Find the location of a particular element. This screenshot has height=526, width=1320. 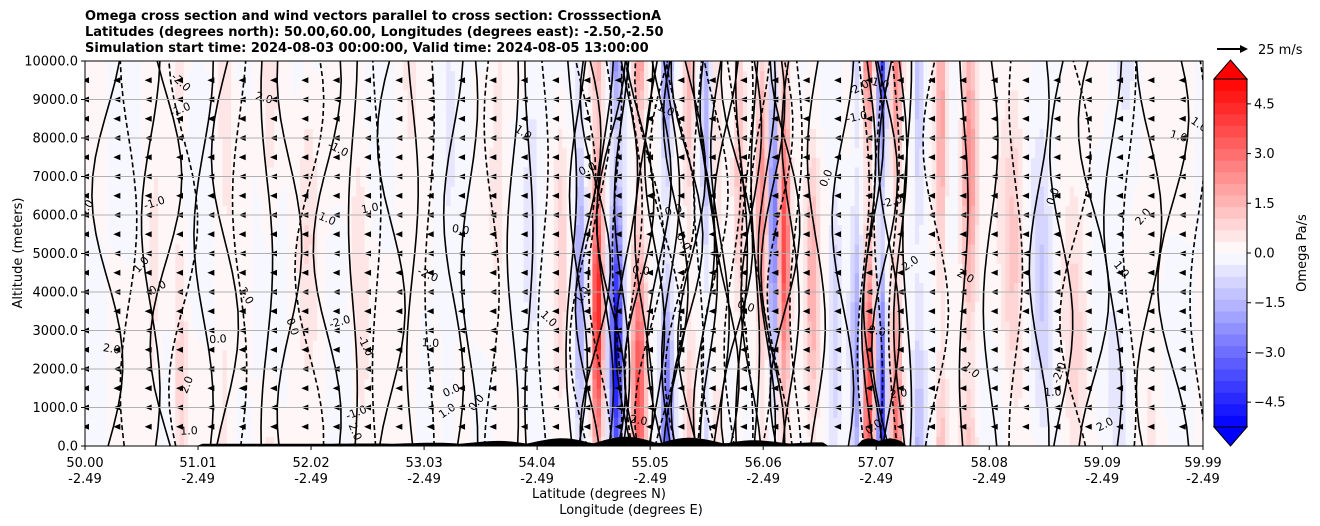

contour-label: -2.0 is located at coordinates (340, 322).